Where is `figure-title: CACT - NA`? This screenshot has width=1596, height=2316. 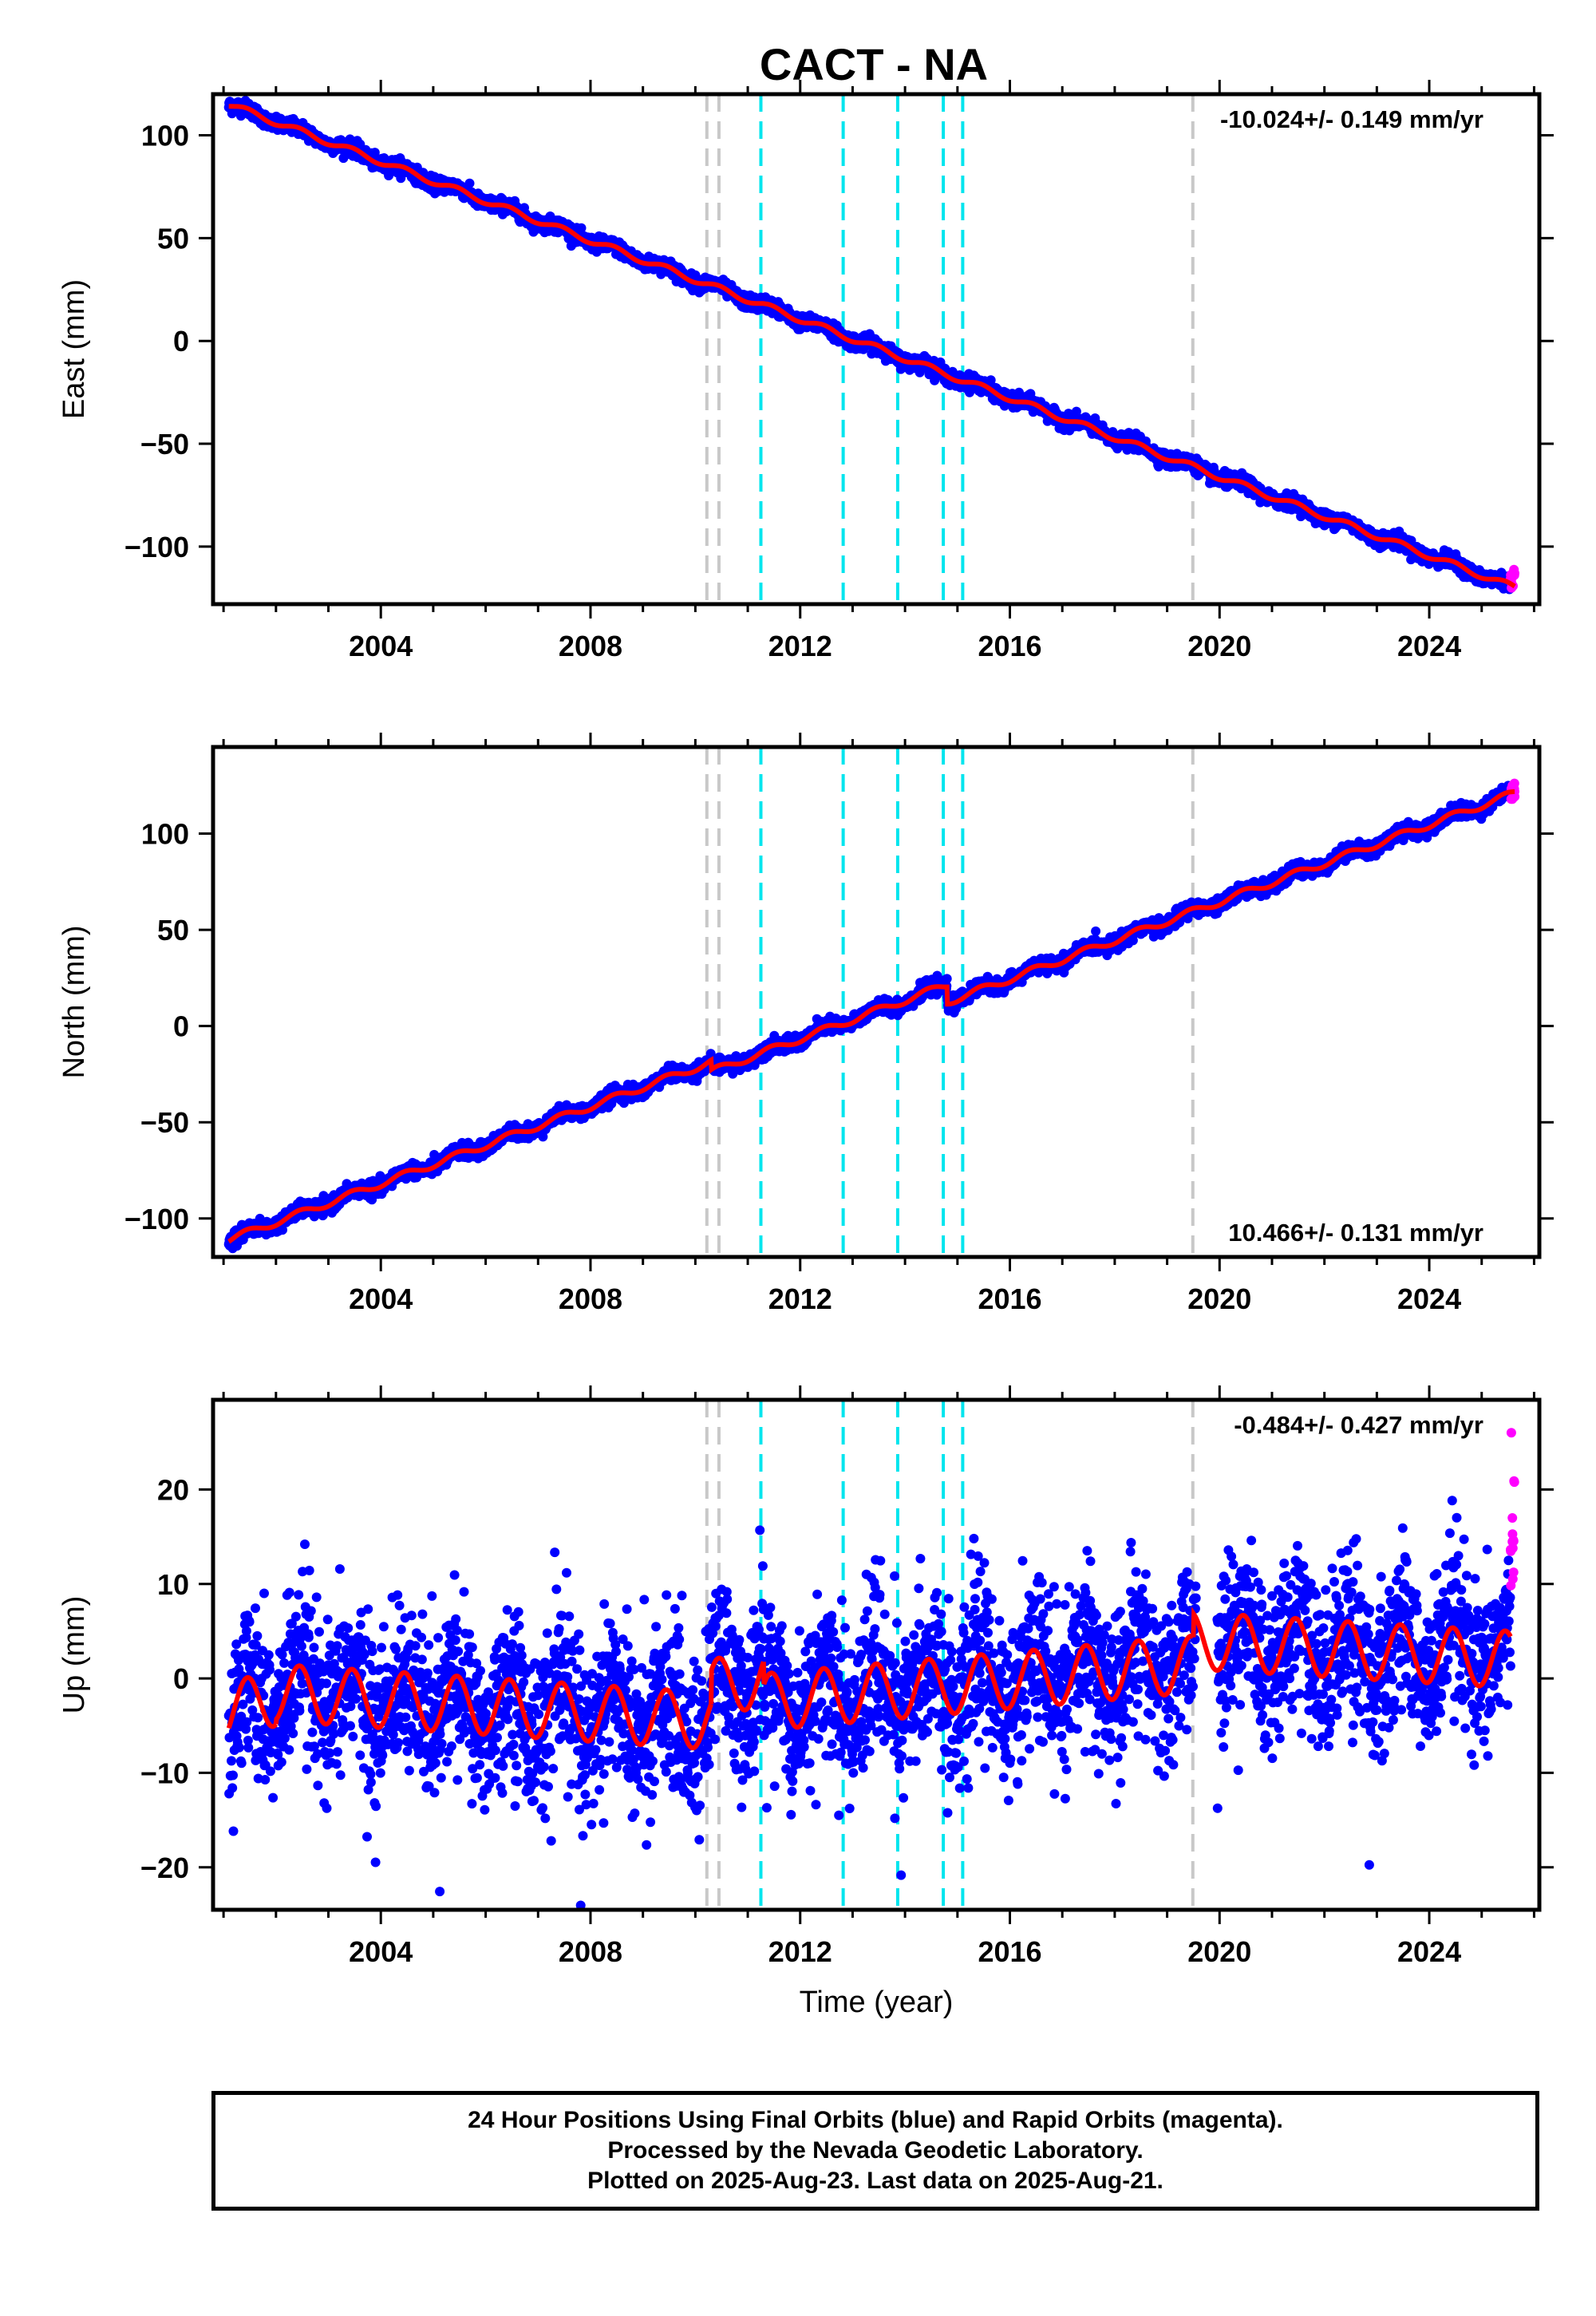 figure-title: CACT - NA is located at coordinates (874, 64).